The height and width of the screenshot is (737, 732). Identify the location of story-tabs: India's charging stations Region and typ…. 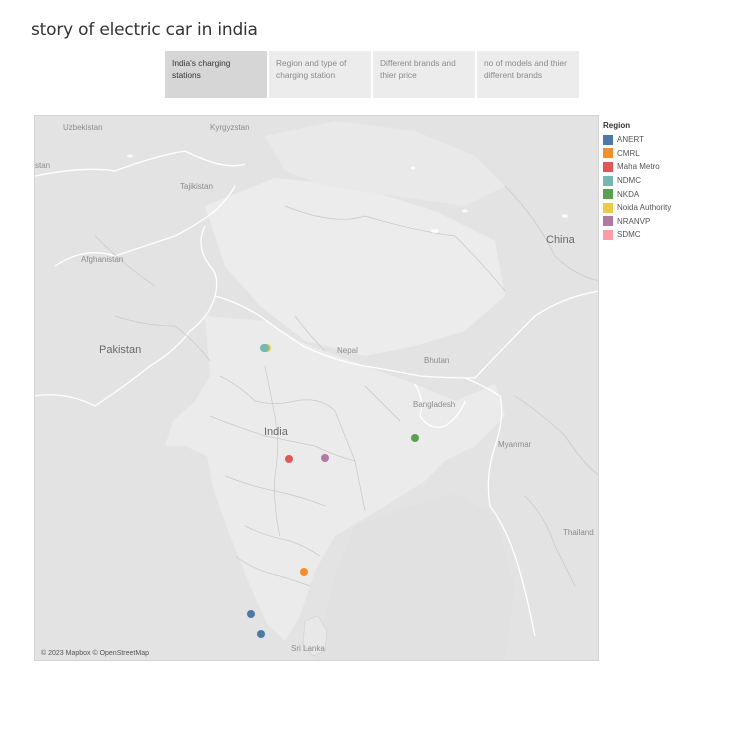
(372, 74).